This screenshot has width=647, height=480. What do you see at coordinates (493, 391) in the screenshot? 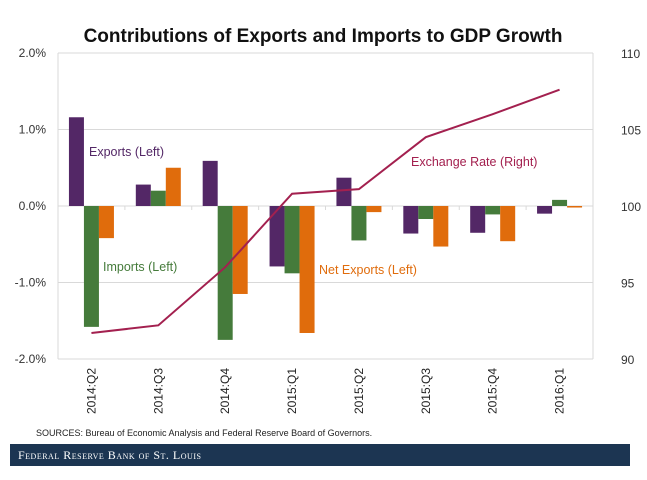
I see `x-tick-label: 2015:Q4` at bounding box center [493, 391].